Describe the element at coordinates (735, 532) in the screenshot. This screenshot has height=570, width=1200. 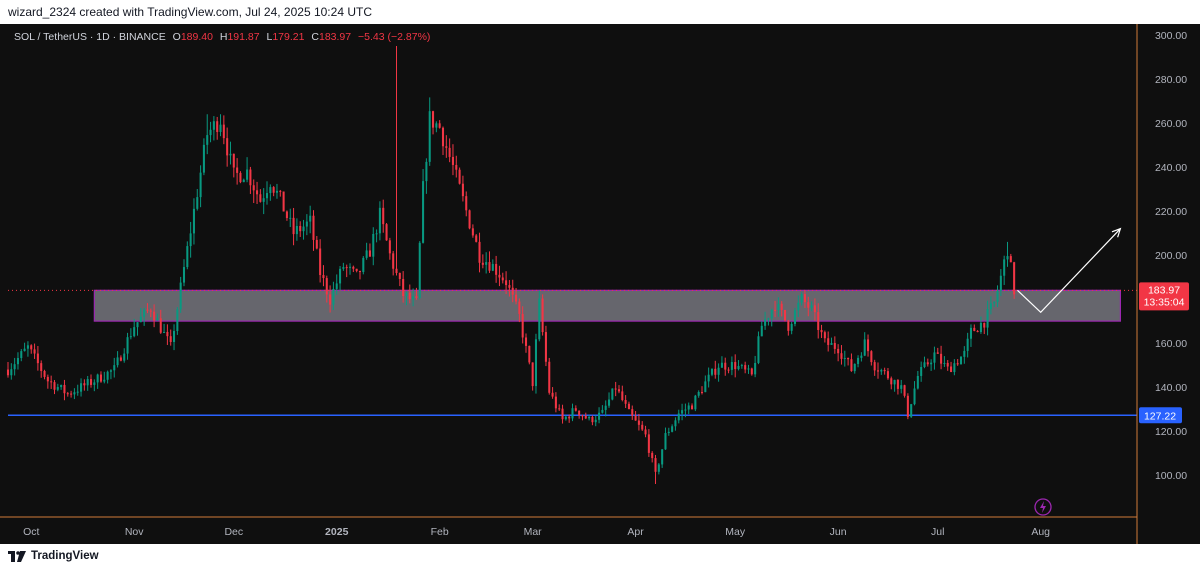
I see `x-tick-label: May` at that location.